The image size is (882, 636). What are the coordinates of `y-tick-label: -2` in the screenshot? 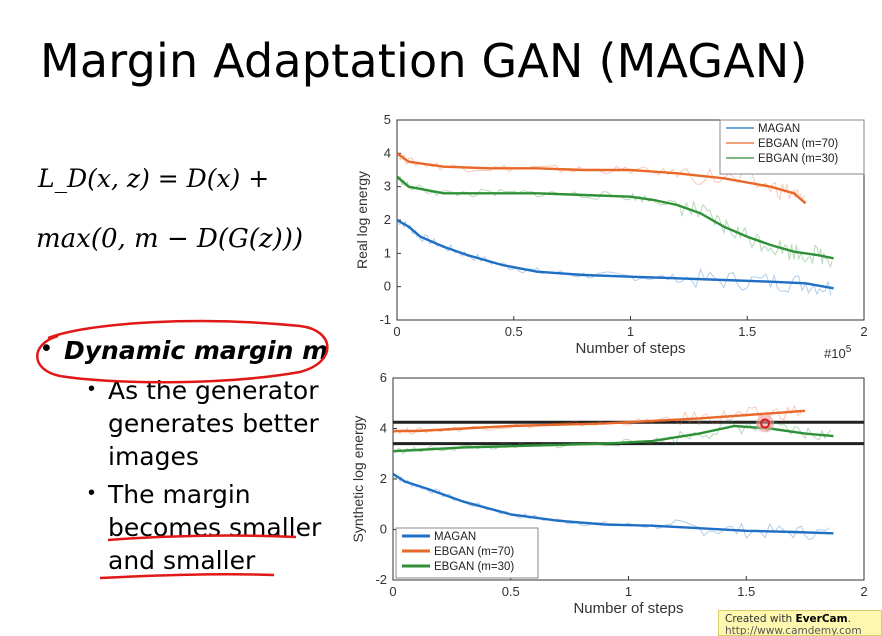 It's located at (381, 579).